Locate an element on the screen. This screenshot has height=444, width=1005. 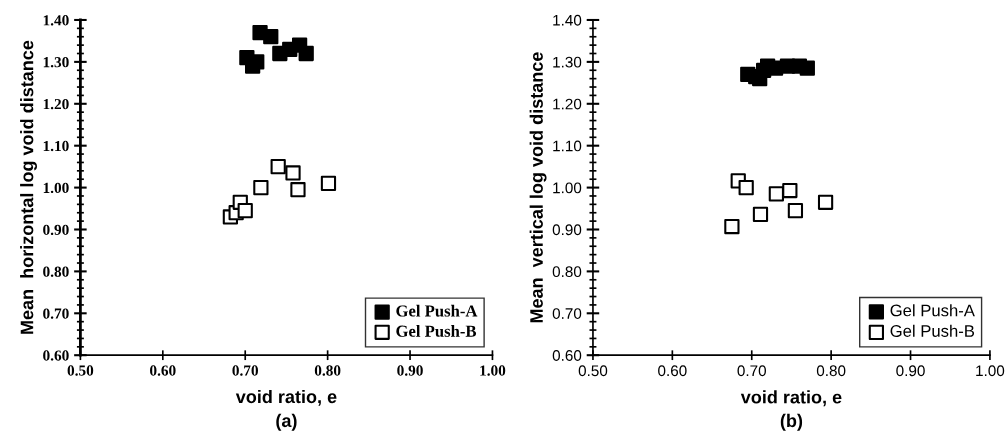
y-axis-title: Mean vertical log void distance is located at coordinates (538, 187).